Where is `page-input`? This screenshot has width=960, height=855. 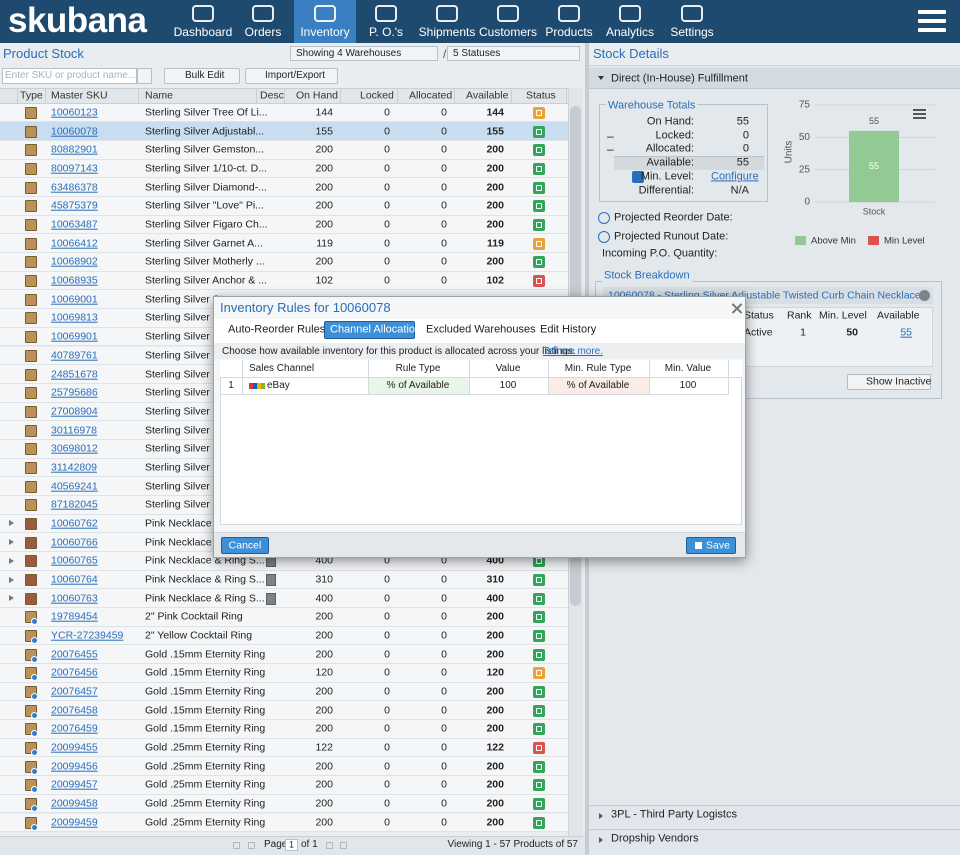 page-input is located at coordinates (291, 845).